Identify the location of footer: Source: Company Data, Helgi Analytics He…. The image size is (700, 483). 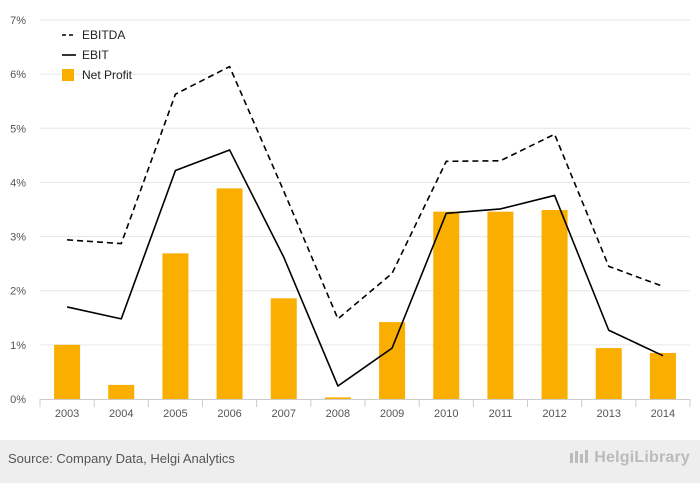
(350, 461).